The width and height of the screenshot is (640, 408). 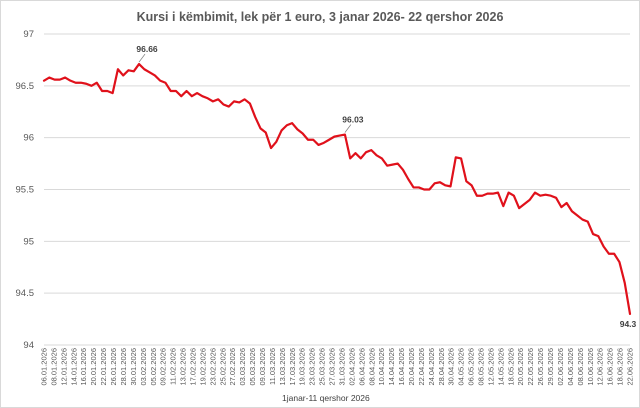 What do you see at coordinates (570, 367) in the screenshot?
I see `x-tick-label: 04.06.2026` at bounding box center [570, 367].